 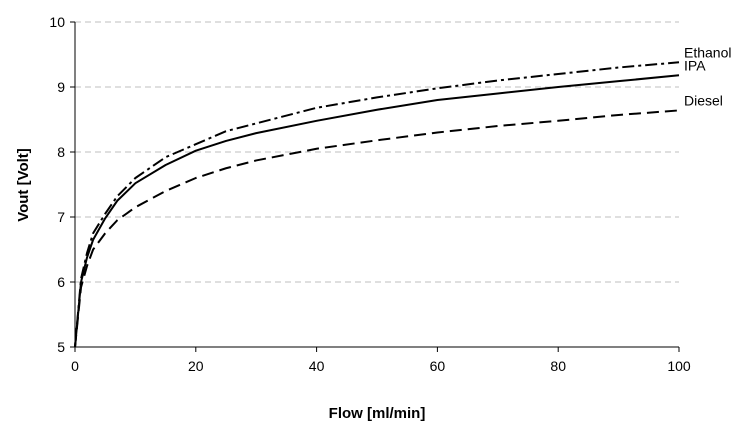 What do you see at coordinates (61, 282) in the screenshot?
I see `y-tick-label-6: 6` at bounding box center [61, 282].